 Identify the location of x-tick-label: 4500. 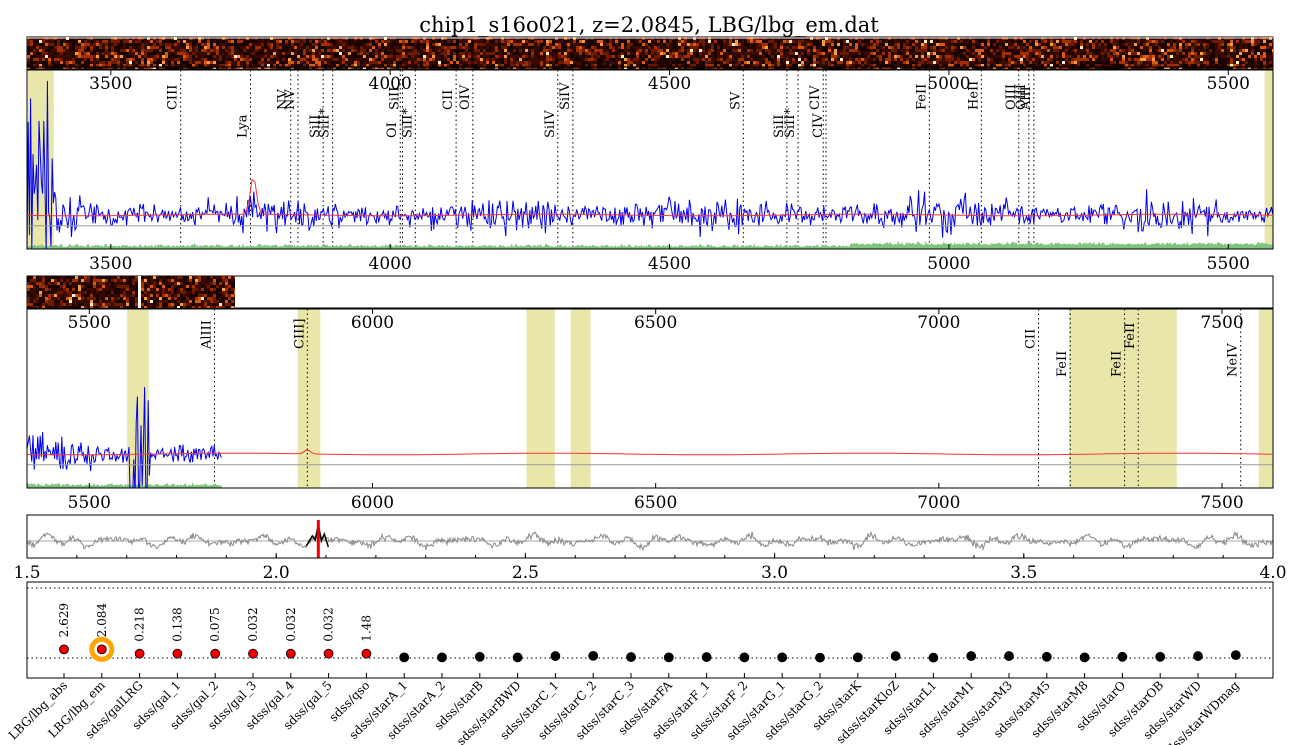
(669, 264).